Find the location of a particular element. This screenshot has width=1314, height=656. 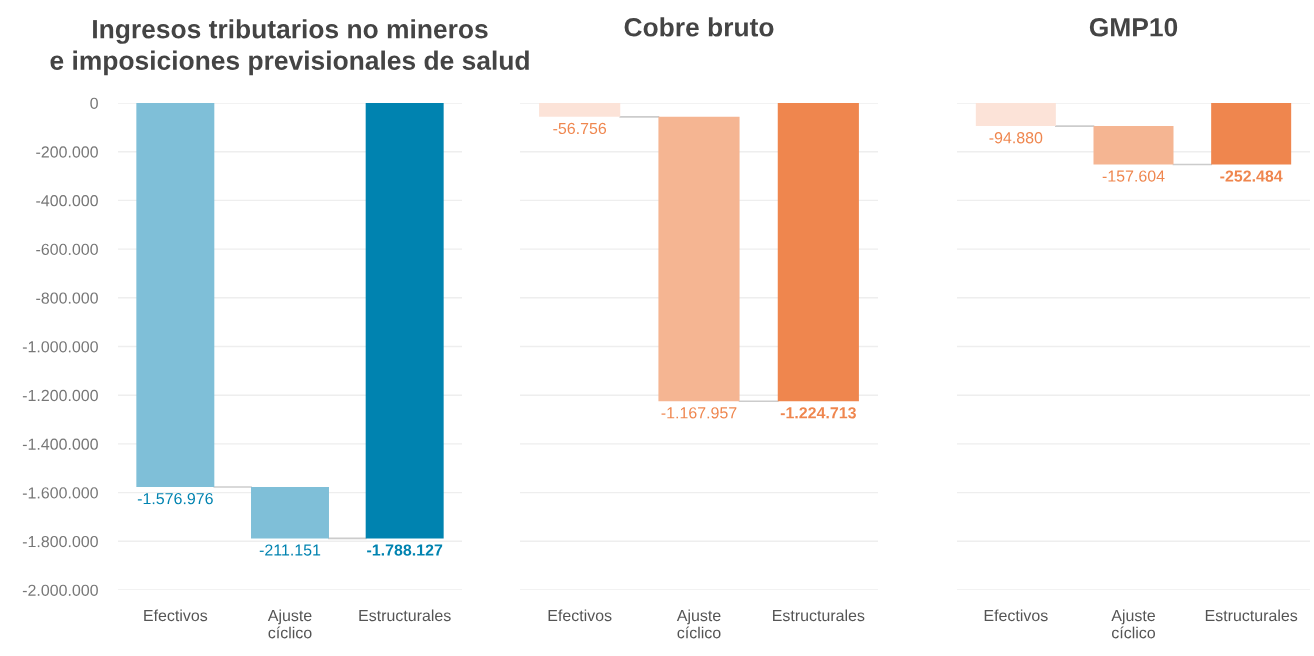

data-label: -1.788.127 is located at coordinates (405, 550).